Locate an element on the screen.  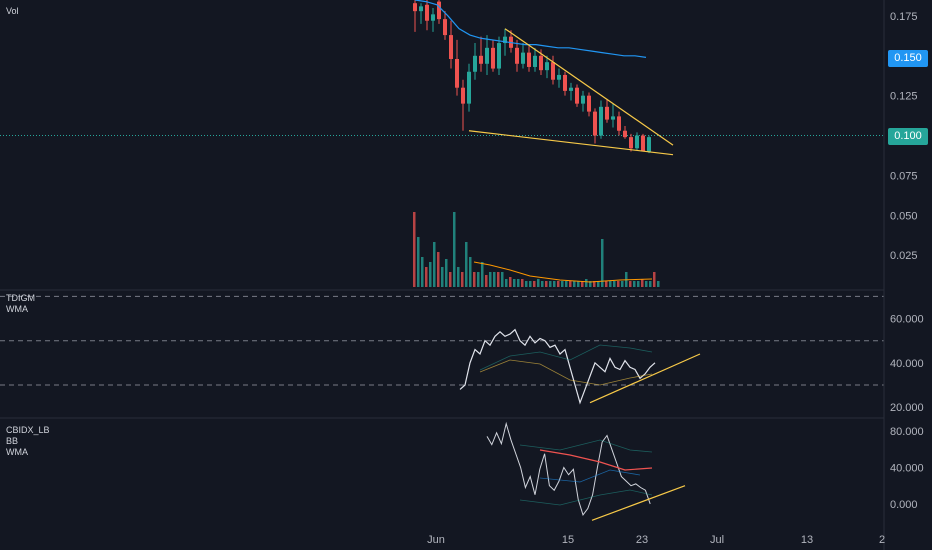
cbidx-bb-label: BB is located at coordinates (12, 441).